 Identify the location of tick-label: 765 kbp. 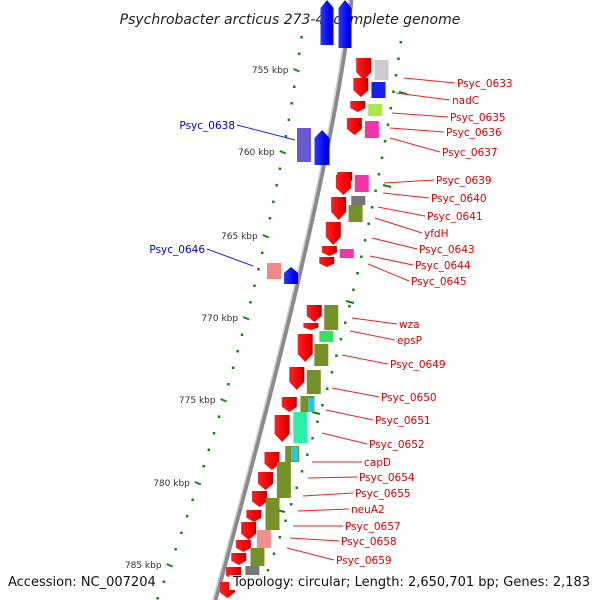
(239, 237).